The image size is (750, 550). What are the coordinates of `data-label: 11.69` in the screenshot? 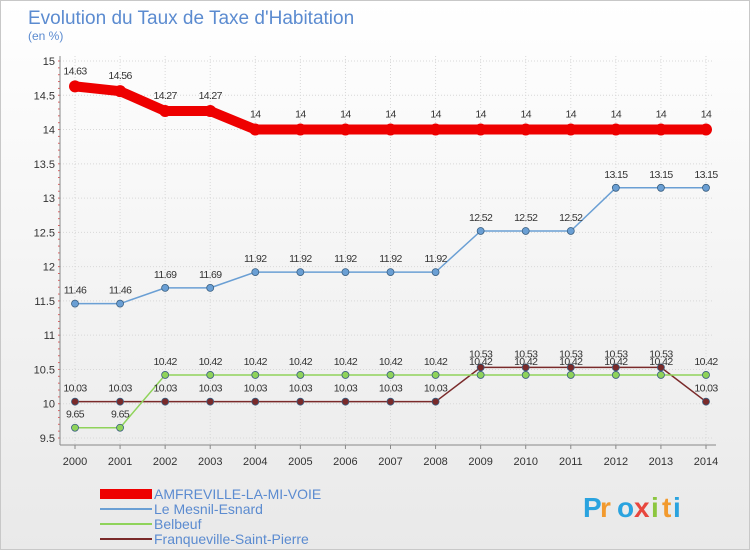 It's located at (165, 275).